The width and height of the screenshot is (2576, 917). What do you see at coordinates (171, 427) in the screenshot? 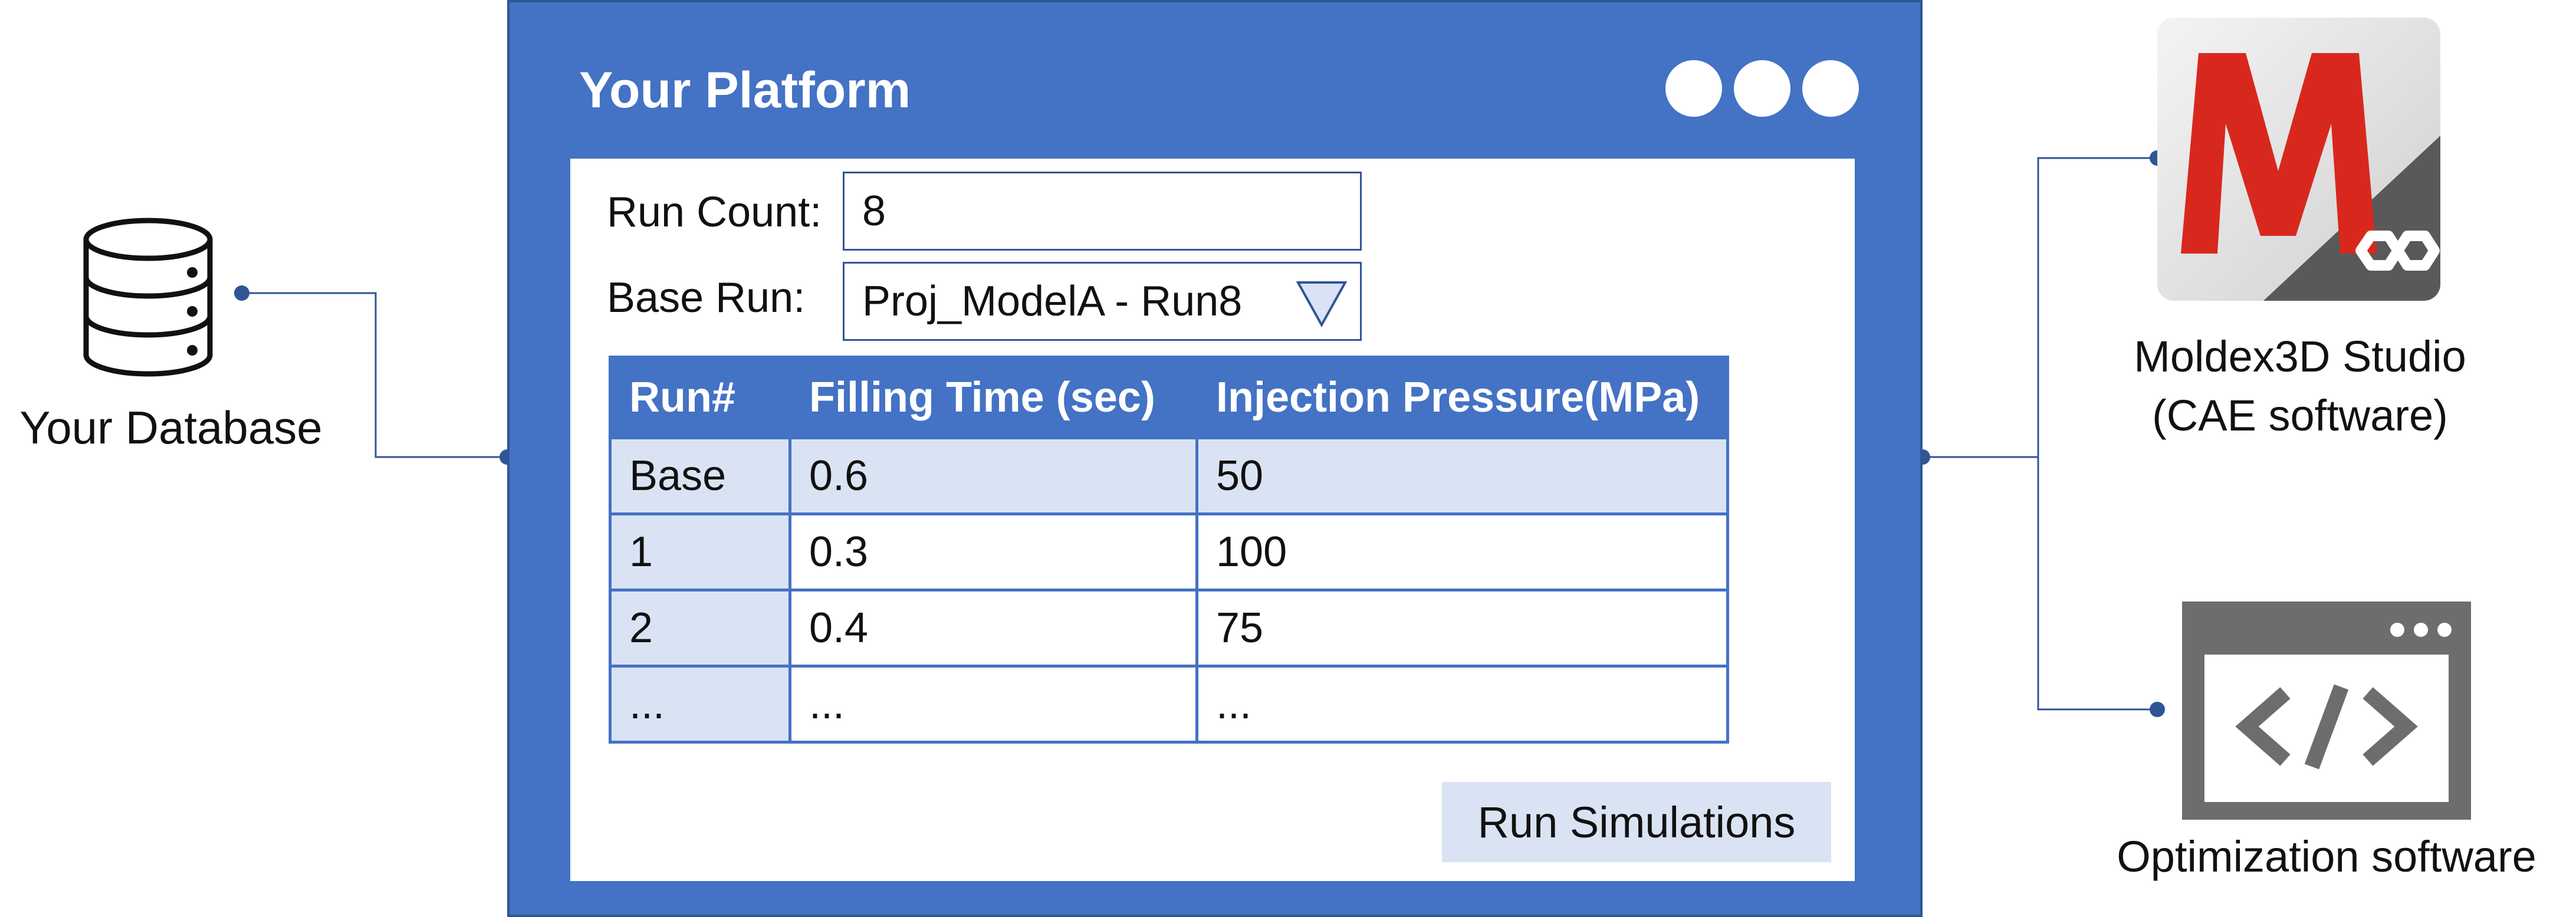
I see `database-label: Your Database` at bounding box center [171, 427].